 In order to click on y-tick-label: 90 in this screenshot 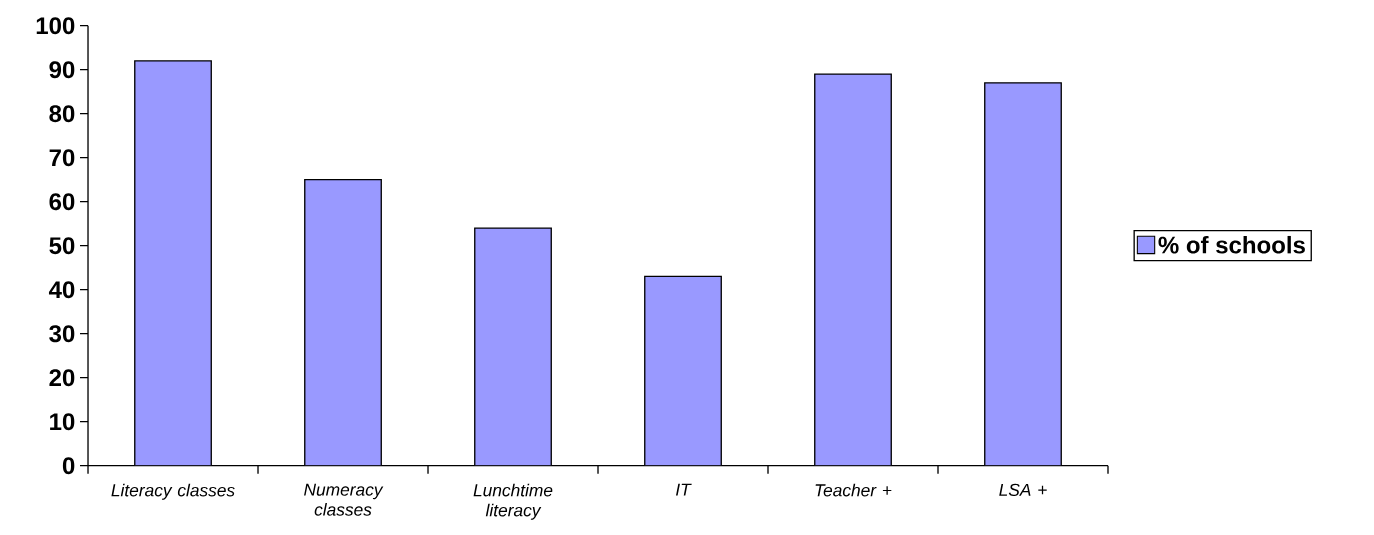, I will do `click(62, 70)`.